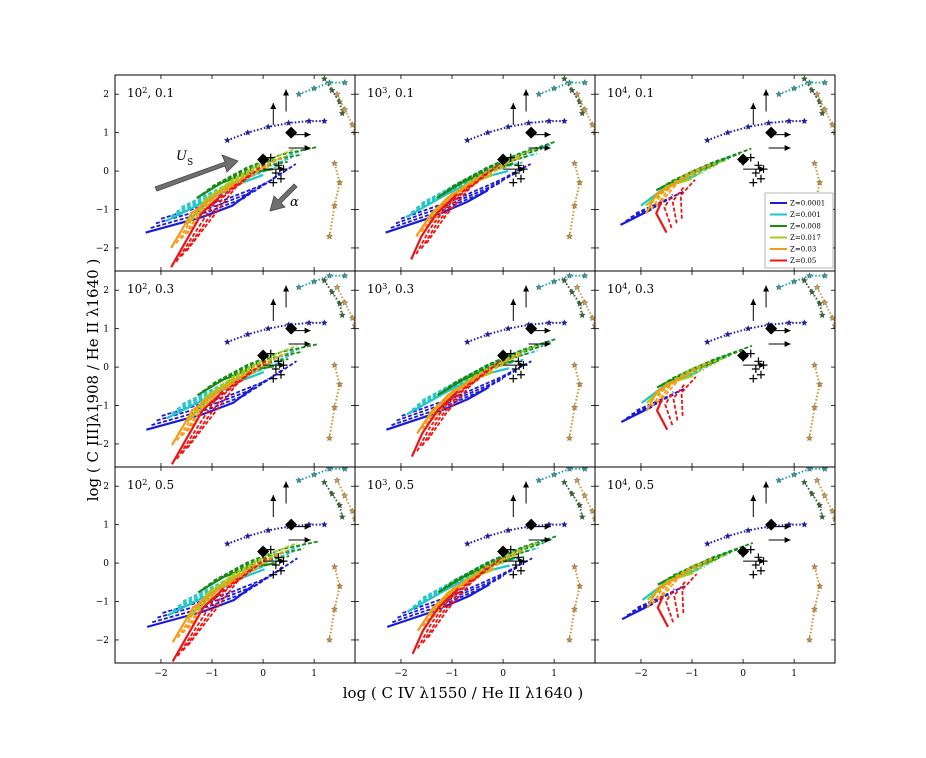  Describe the element at coordinates (554, 674) in the screenshot. I see `x-tick-label: 1` at that location.